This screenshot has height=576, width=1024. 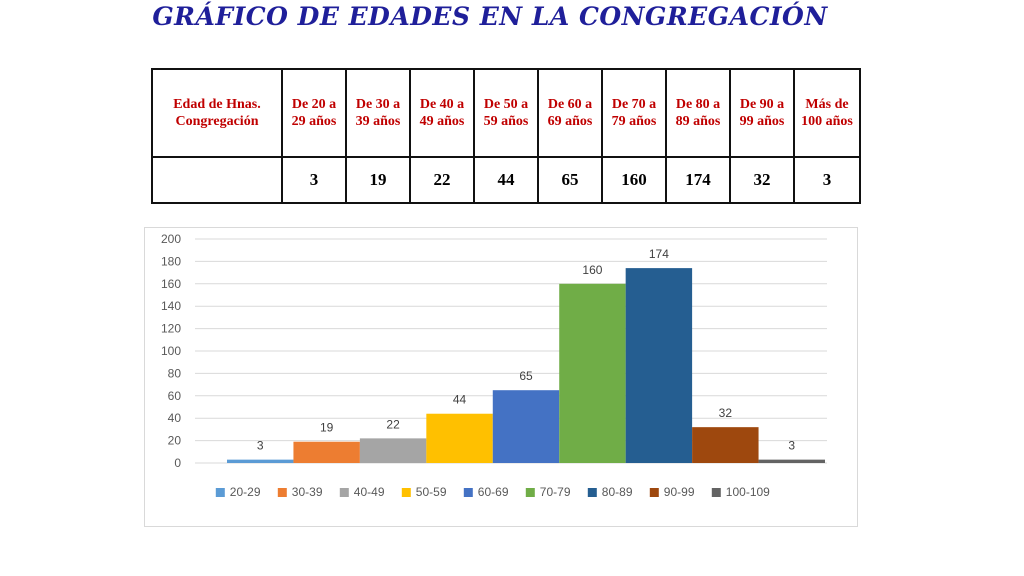 What do you see at coordinates (506, 180) in the screenshot?
I see `table-value-cell: 44` at bounding box center [506, 180].